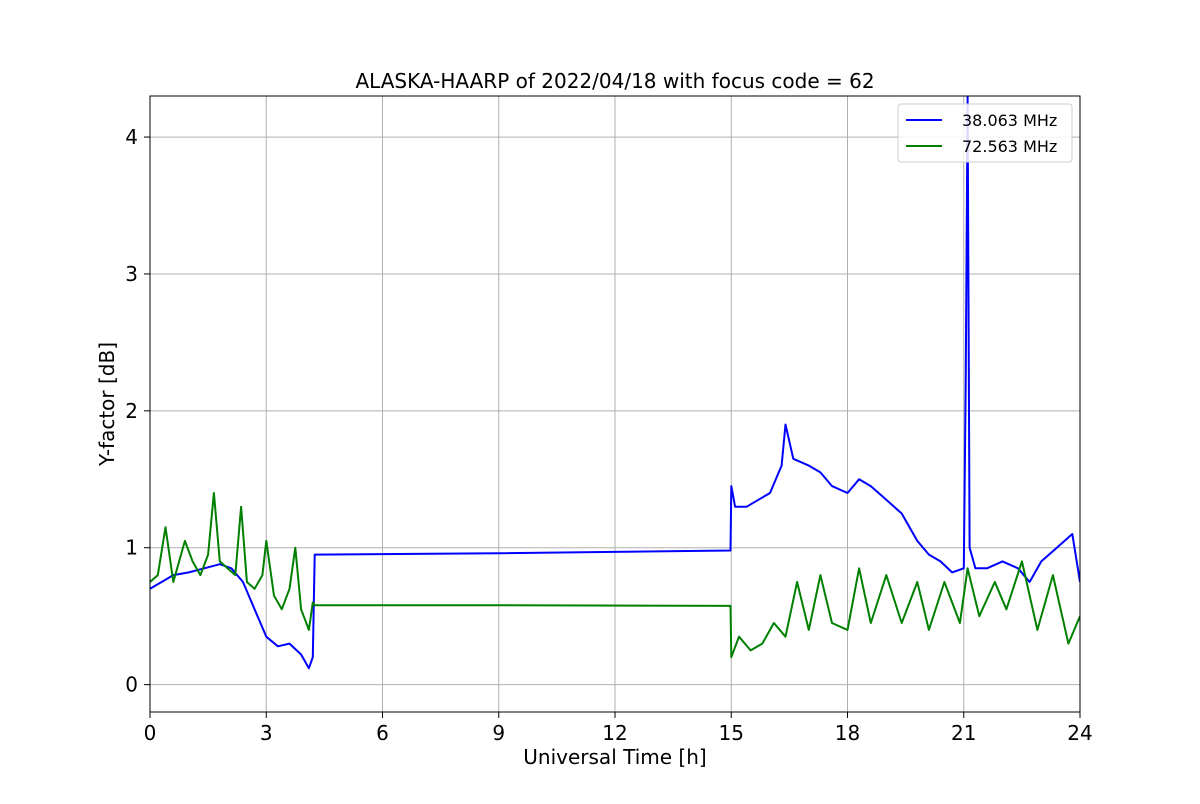 This screenshot has height=804, width=1200. Describe the element at coordinates (131, 411) in the screenshot. I see `y-tick-label: 2` at that location.